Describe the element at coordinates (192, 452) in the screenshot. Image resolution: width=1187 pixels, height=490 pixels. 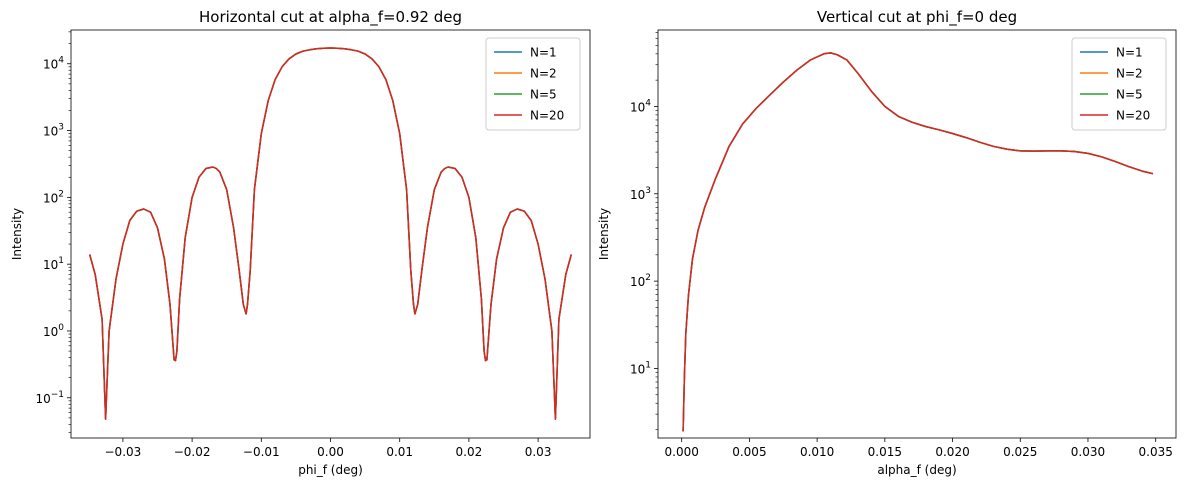
I see `x-tick-label: −0.02` at that location.